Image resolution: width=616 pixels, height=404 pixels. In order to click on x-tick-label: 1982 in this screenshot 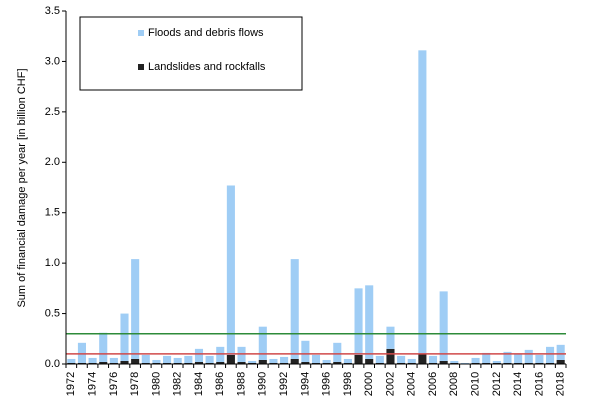, I will do `click(178, 384)`.